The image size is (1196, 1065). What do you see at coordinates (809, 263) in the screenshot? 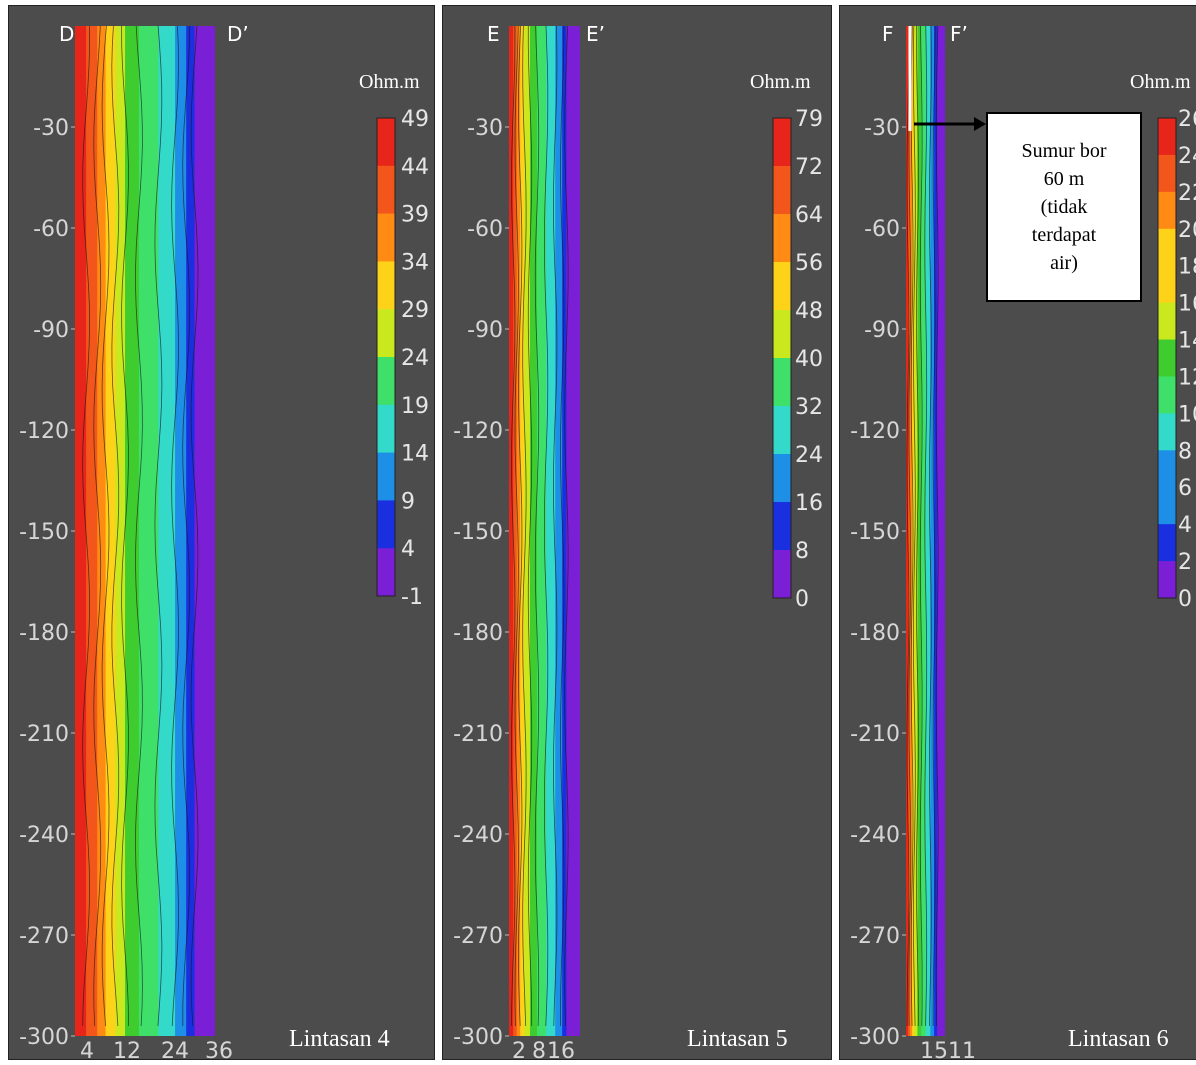
I see `colorbar-label: 56` at bounding box center [809, 263].